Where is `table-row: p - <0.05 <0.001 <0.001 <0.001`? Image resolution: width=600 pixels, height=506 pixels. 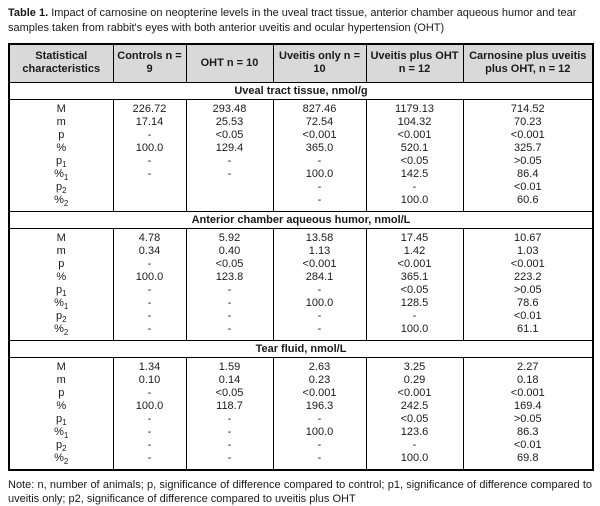
table-row: p - <0.05 <0.001 <0.001 <0.001 is located at coordinates (301, 135).